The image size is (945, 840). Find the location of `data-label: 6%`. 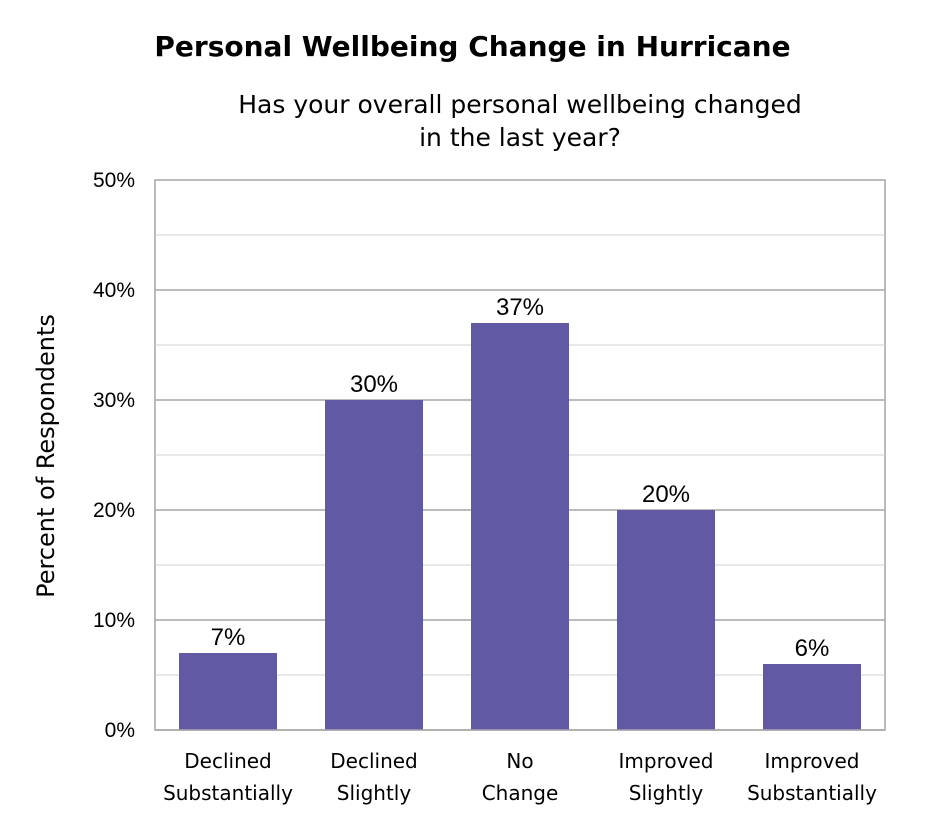

data-label: 6% is located at coordinates (812, 648).